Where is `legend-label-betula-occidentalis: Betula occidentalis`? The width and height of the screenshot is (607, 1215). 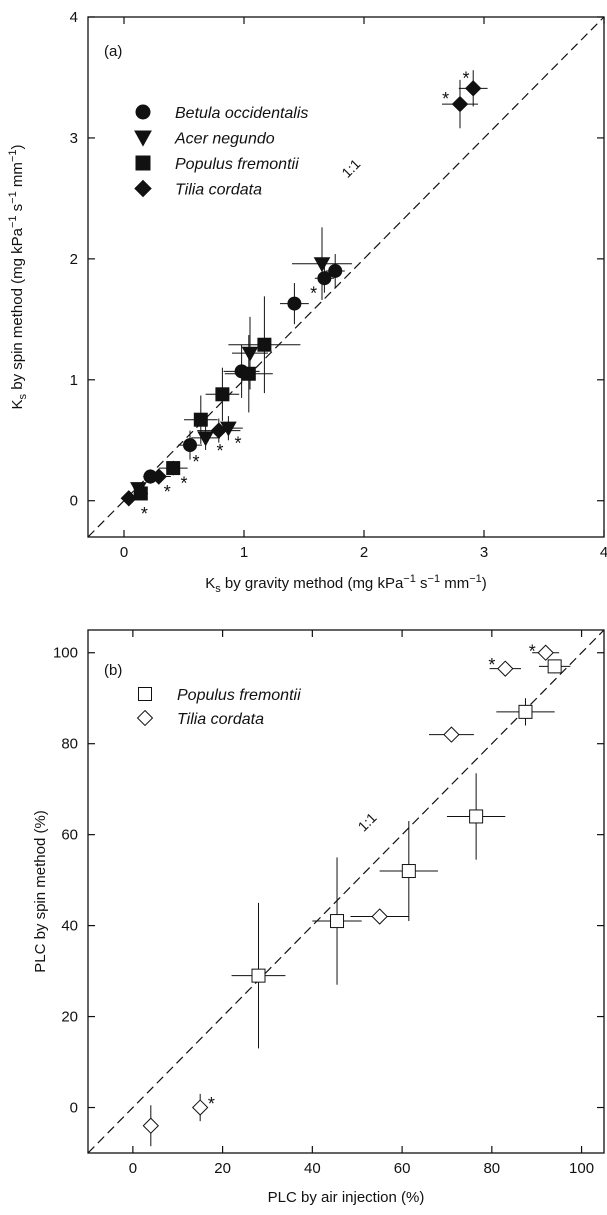 legend-label-betula-occidentalis: Betula occidentalis is located at coordinates (241, 113).